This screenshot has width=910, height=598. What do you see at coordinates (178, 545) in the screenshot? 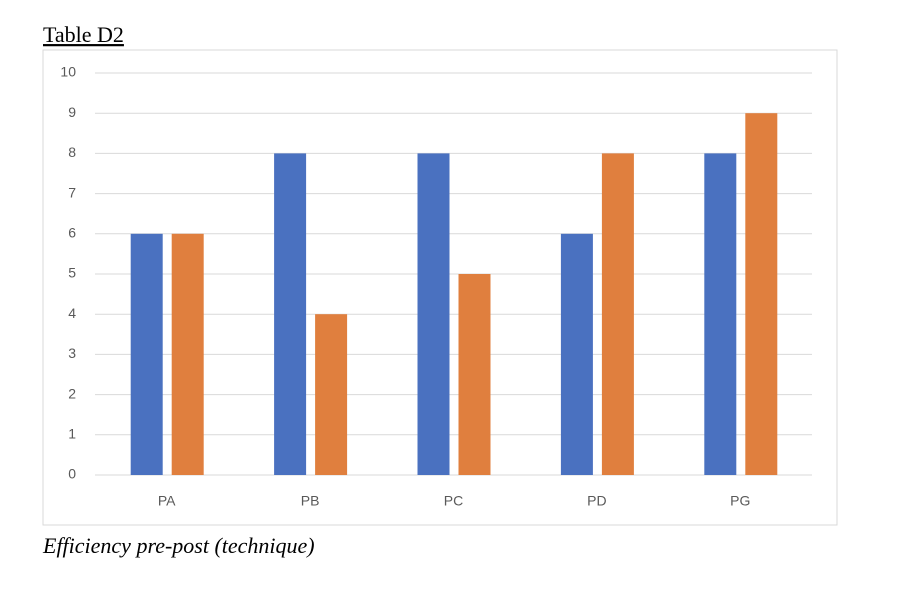
I see `chart-caption: Efficiency pre-post (technique)` at bounding box center [178, 545].